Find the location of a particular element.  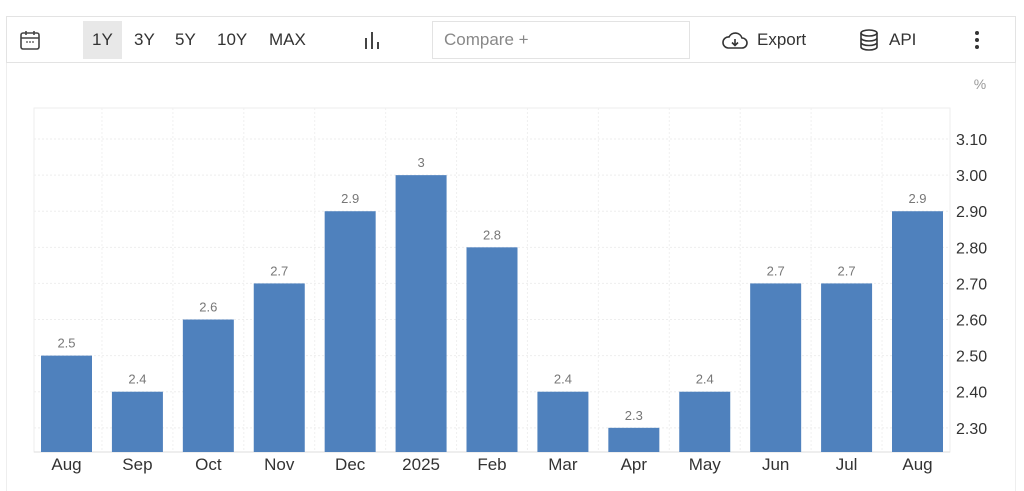

compare-input: Compare + is located at coordinates (561, 40).